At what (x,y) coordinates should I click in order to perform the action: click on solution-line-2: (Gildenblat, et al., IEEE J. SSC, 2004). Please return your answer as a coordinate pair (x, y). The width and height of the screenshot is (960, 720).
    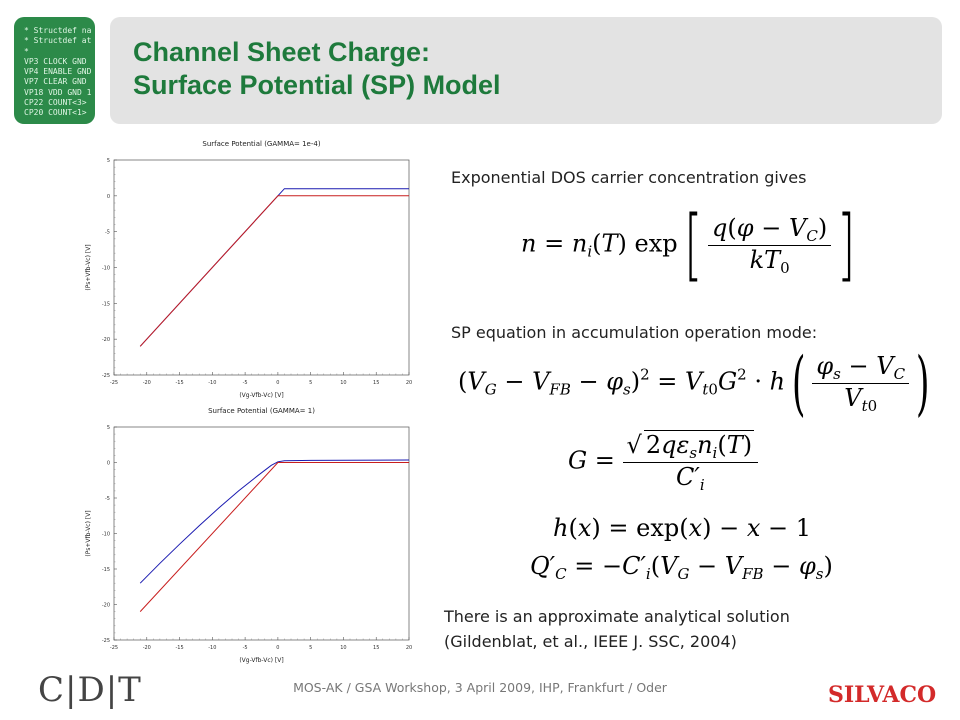
    Looking at the image, I should click on (590, 641).